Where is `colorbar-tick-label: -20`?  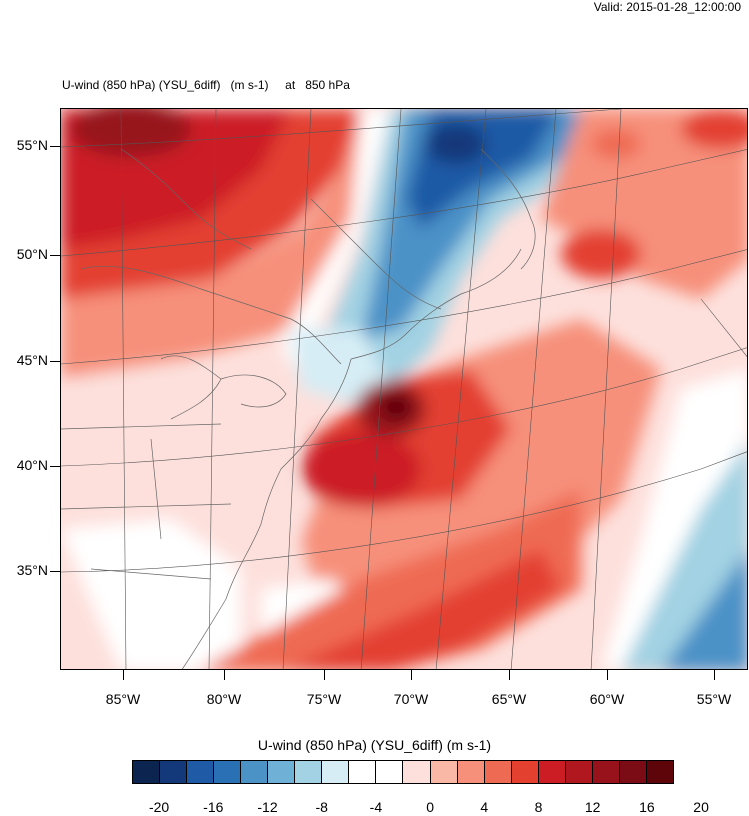
colorbar-tick-label: -20 is located at coordinates (159, 807).